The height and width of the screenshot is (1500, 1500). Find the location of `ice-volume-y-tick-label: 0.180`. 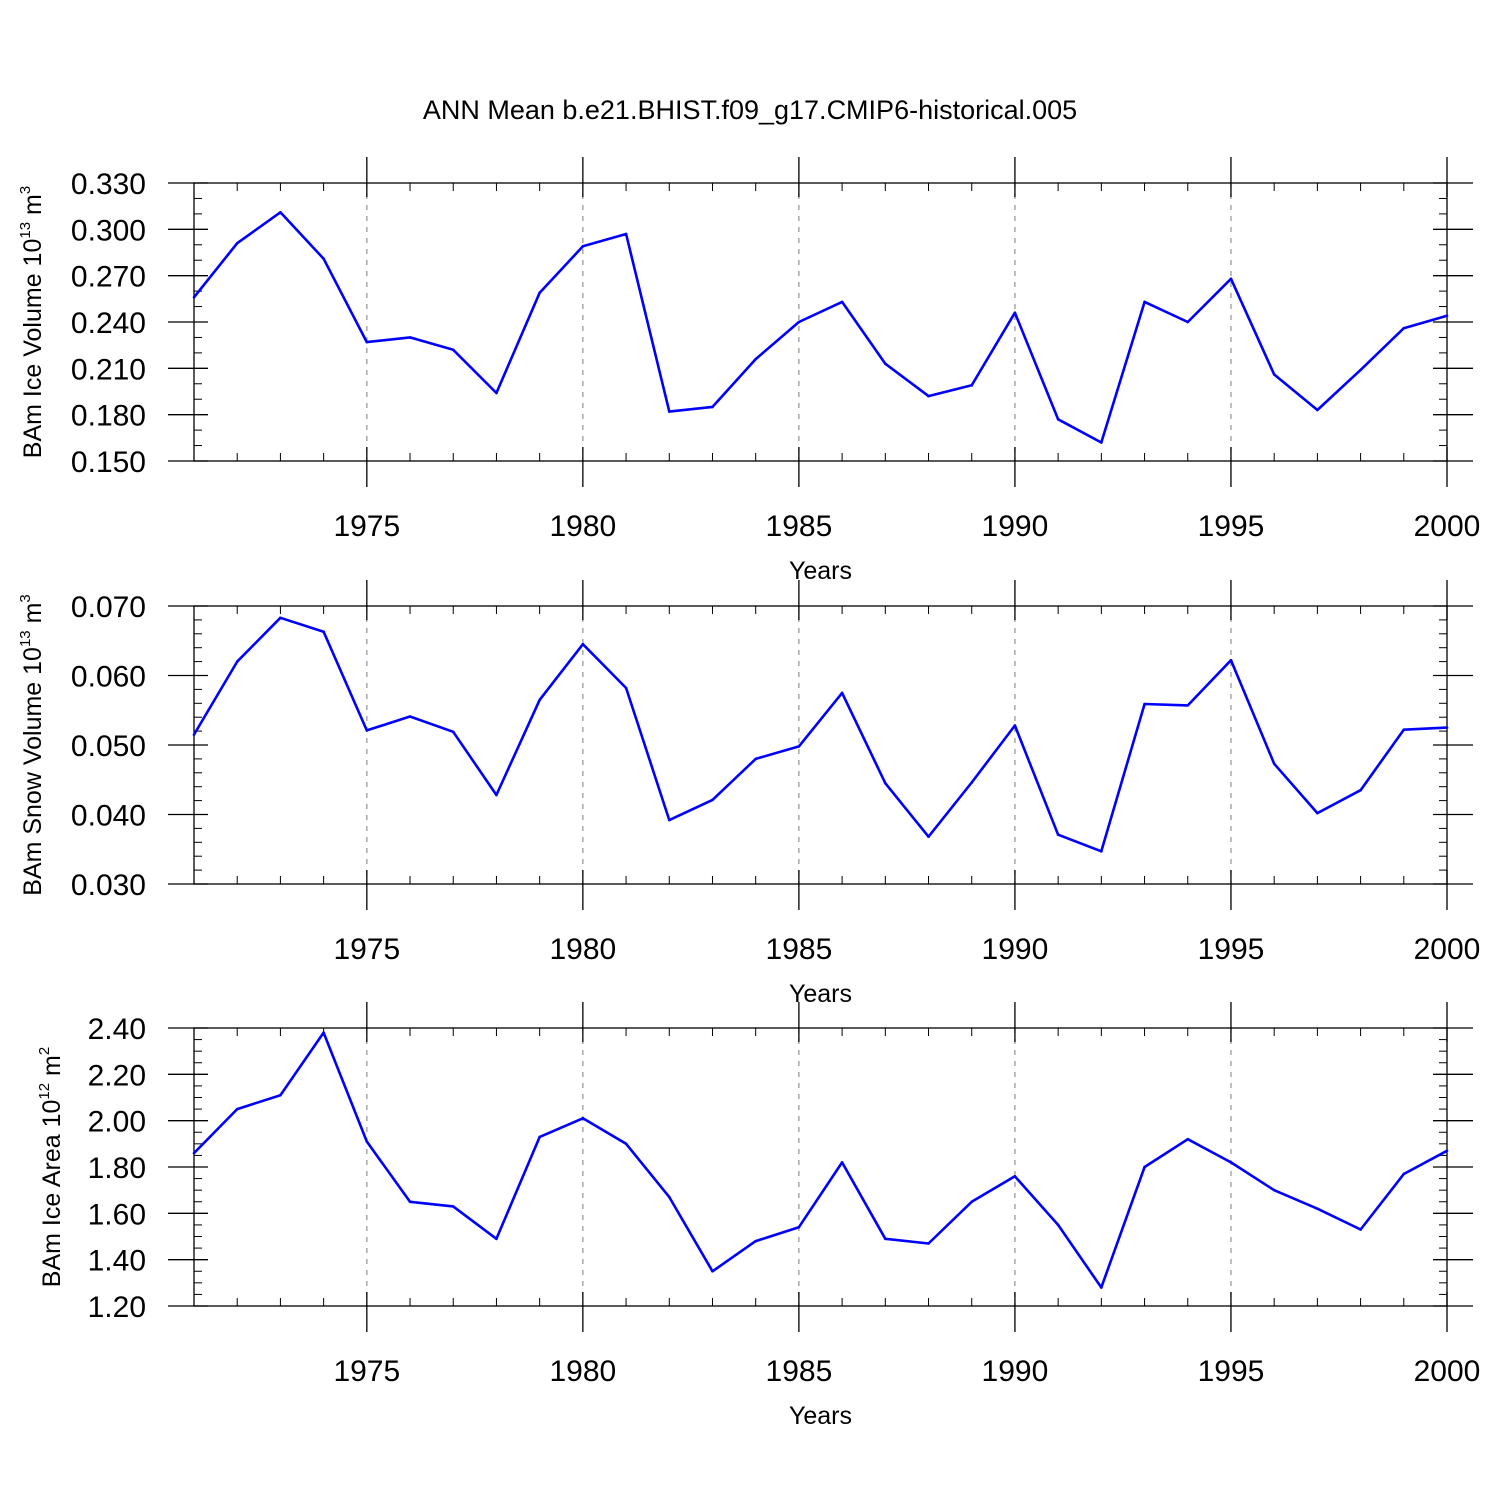

ice-volume-y-tick-label: 0.180 is located at coordinates (108, 416).